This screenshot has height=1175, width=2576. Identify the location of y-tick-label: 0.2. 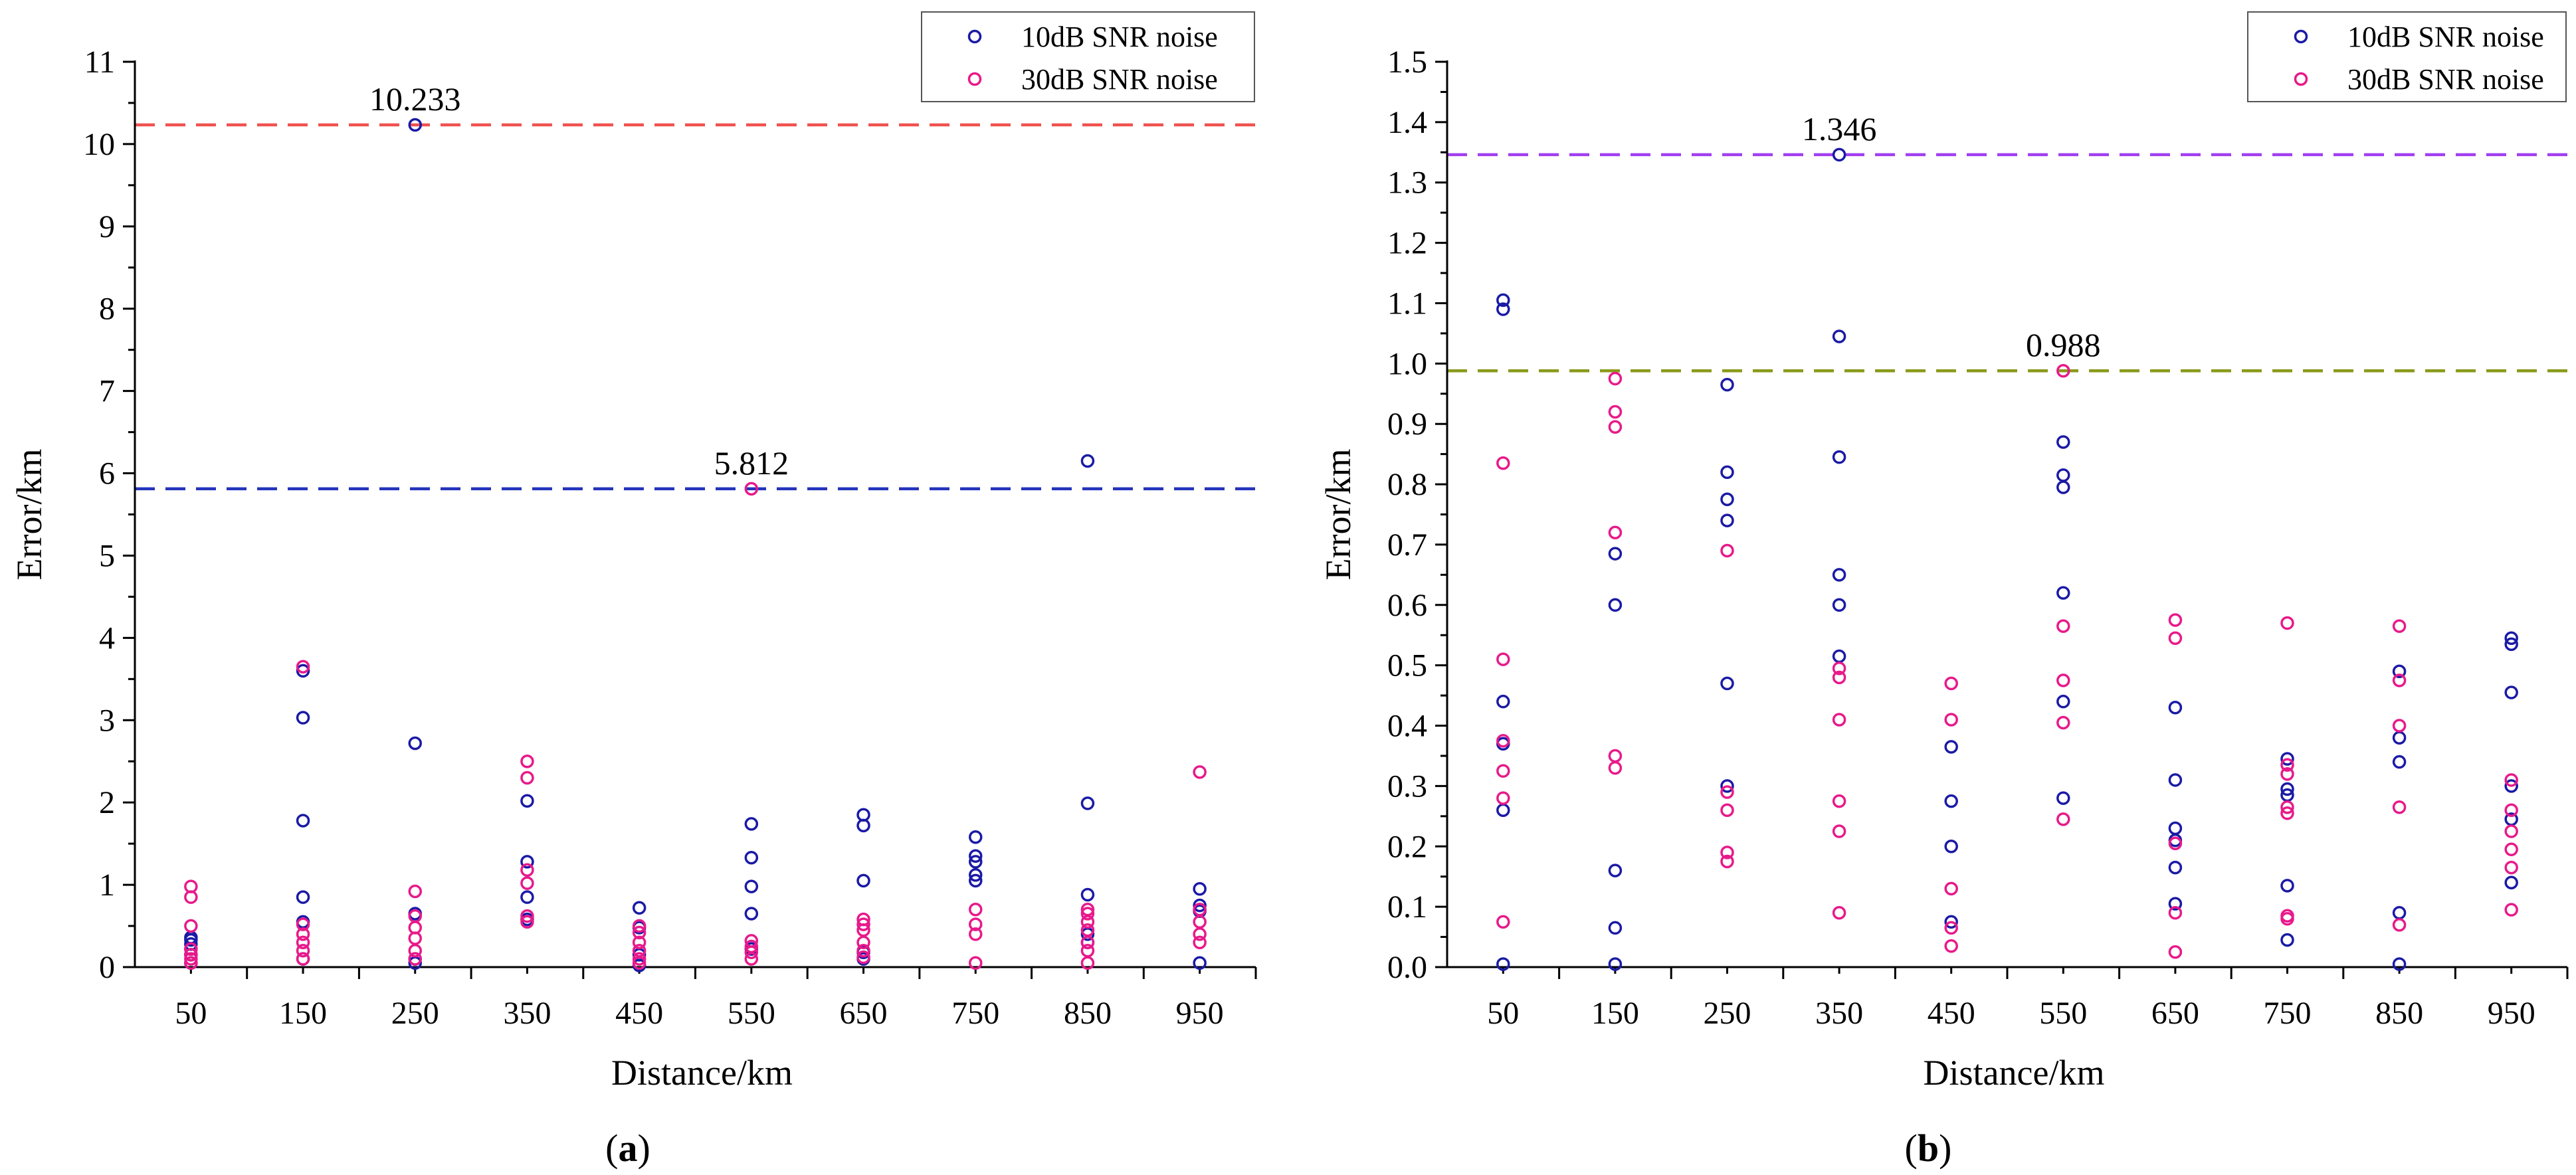
(1407, 847).